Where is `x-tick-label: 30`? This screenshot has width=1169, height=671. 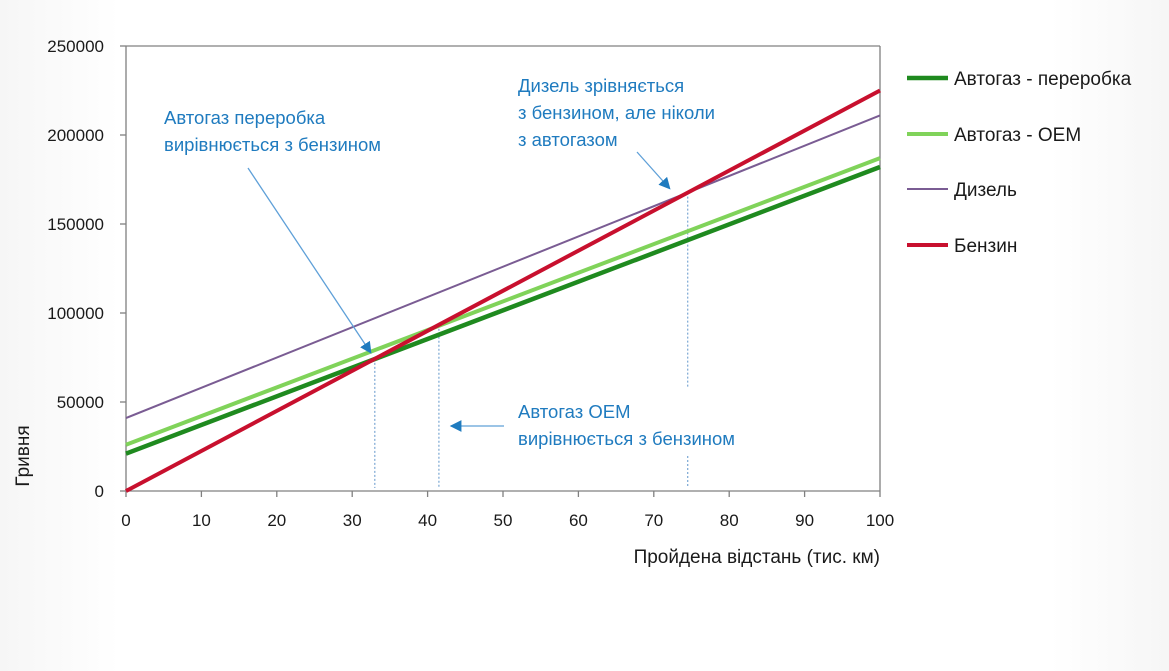 x-tick-label: 30 is located at coordinates (352, 520).